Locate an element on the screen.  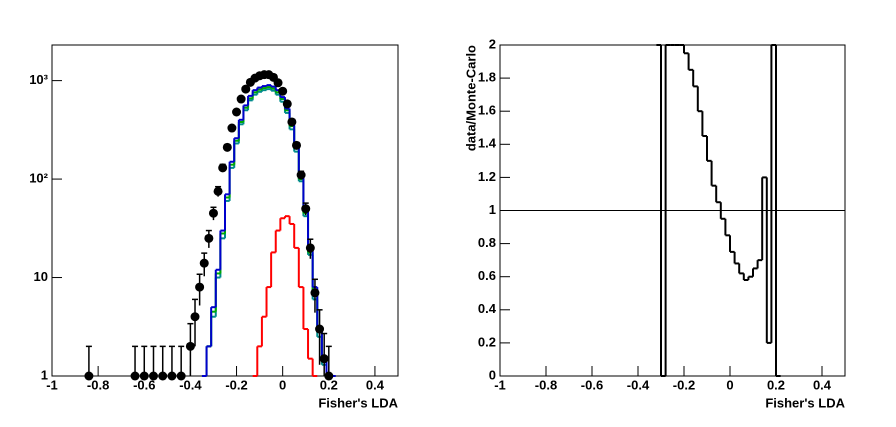
y-tick-label: 1.8 is located at coordinates (487, 77).